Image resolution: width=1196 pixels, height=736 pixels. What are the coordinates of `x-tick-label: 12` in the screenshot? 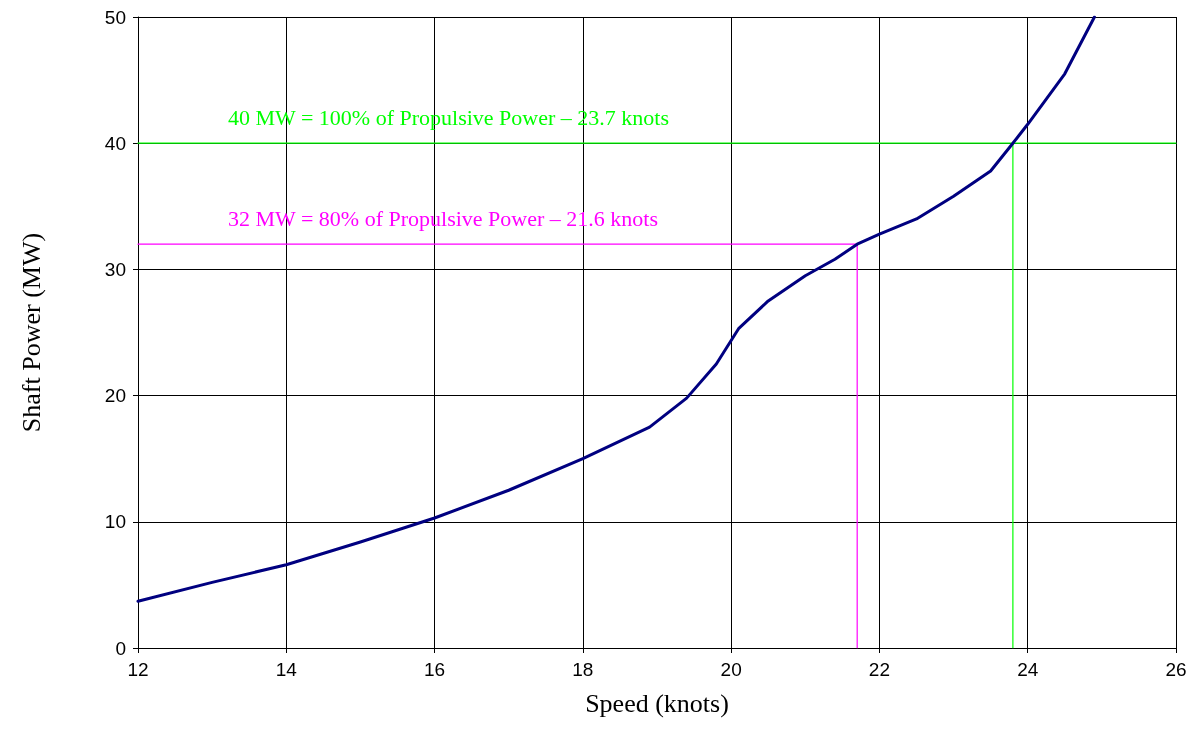 It's located at (138, 669).